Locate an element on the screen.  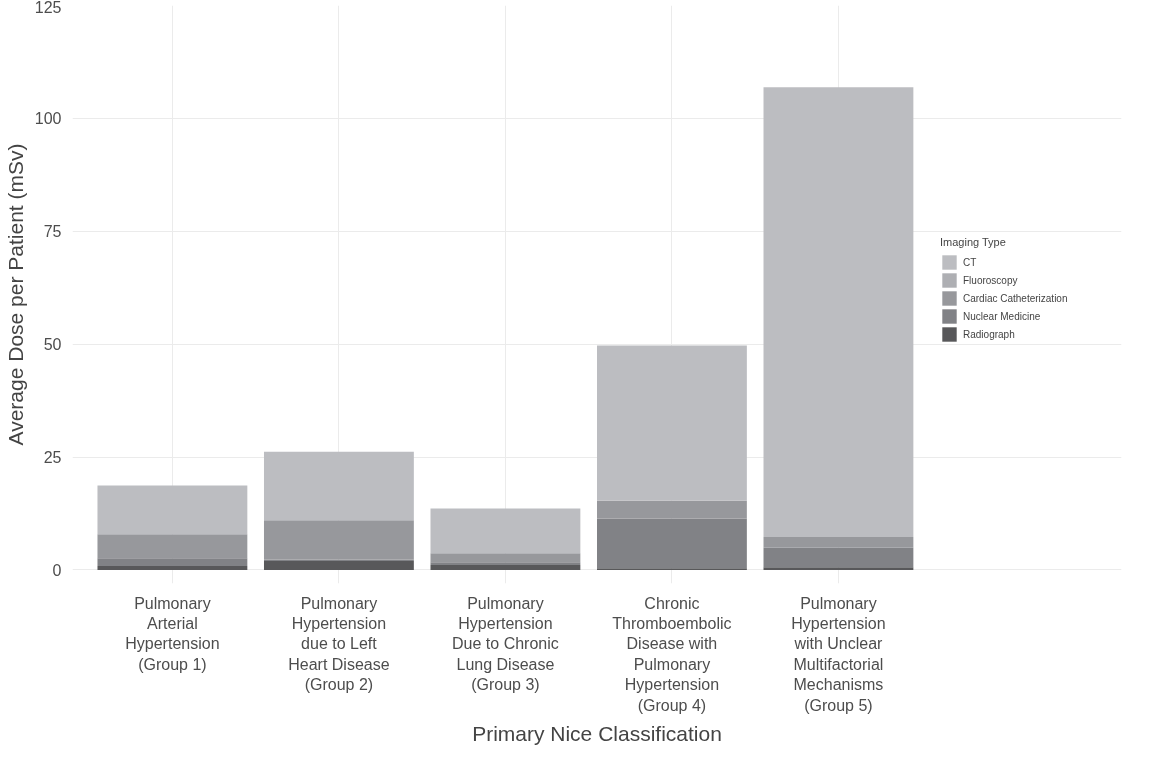
x-axis-title: Primary Nice Classification is located at coordinates (597, 733).